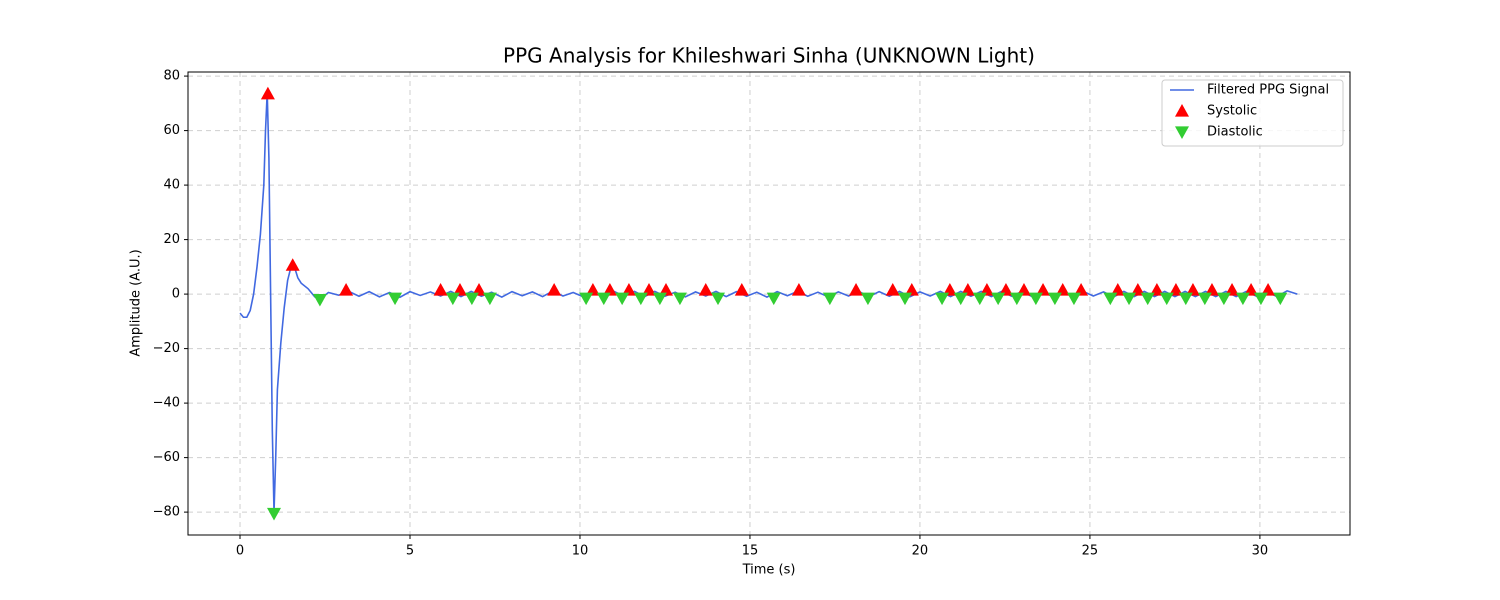 This screenshot has height=600, width=1500. I want to click on legend-label: Systolic, so click(1232, 111).